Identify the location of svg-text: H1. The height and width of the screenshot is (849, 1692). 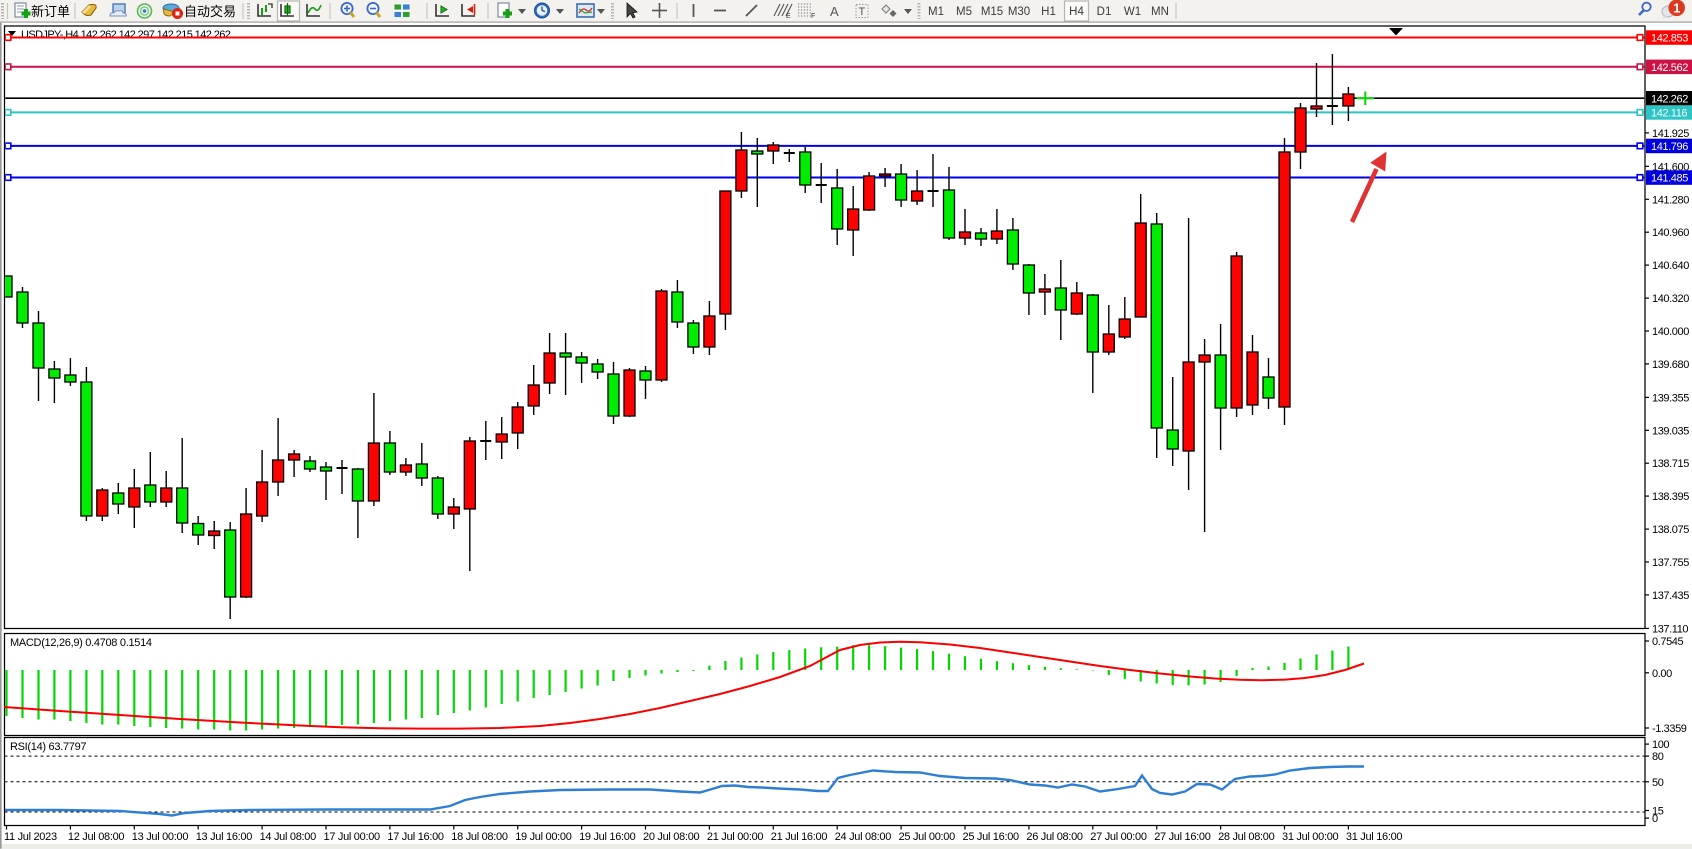
(1048, 12).